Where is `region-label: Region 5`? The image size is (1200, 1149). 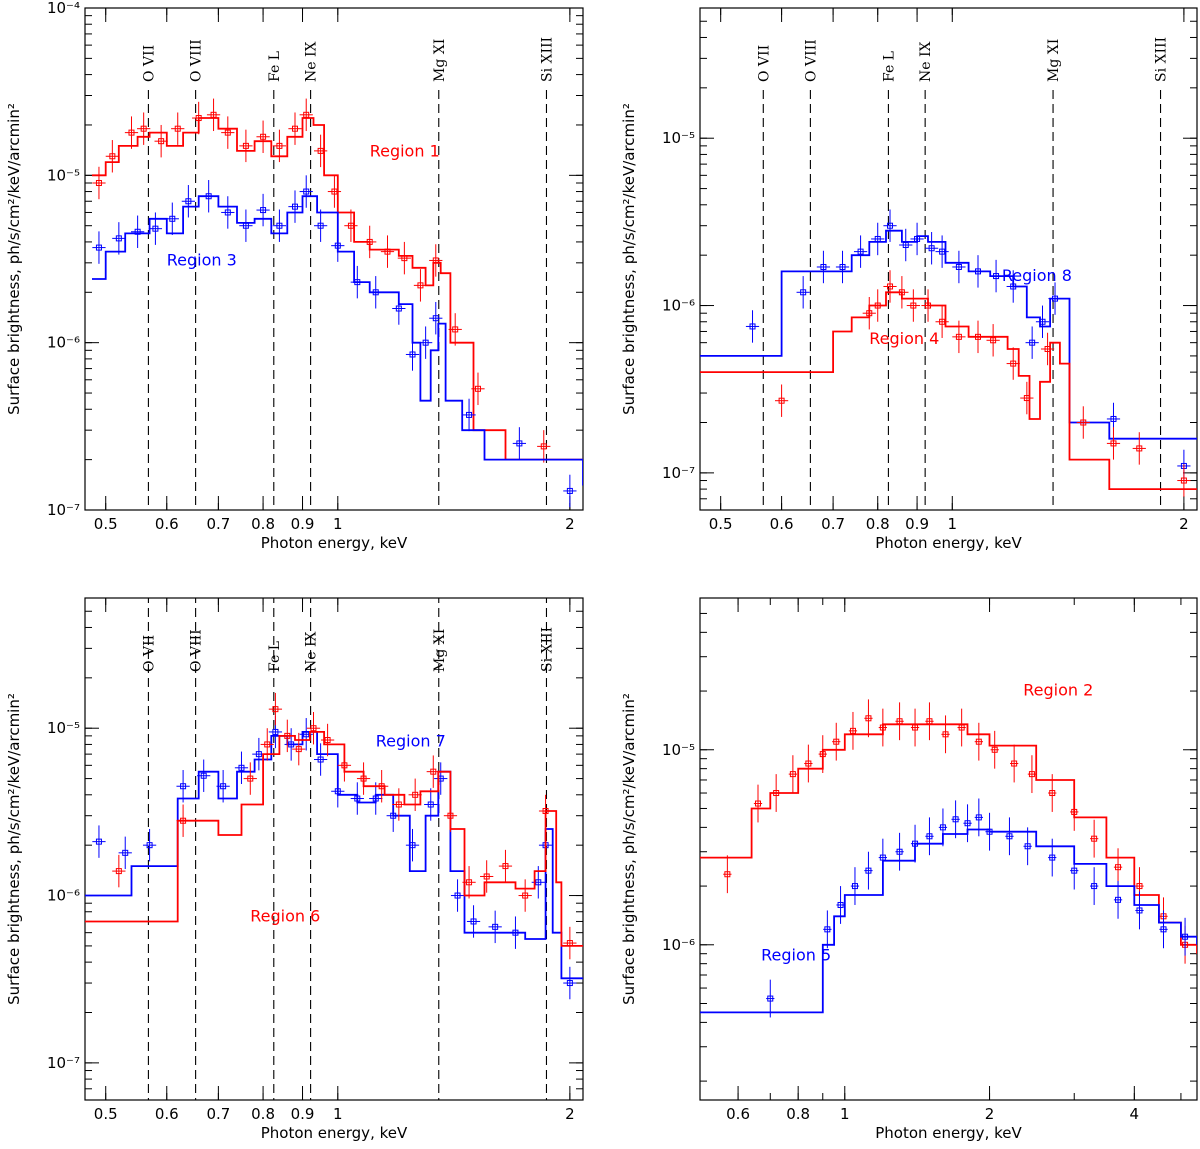
region-label: Region 5 is located at coordinates (796, 955).